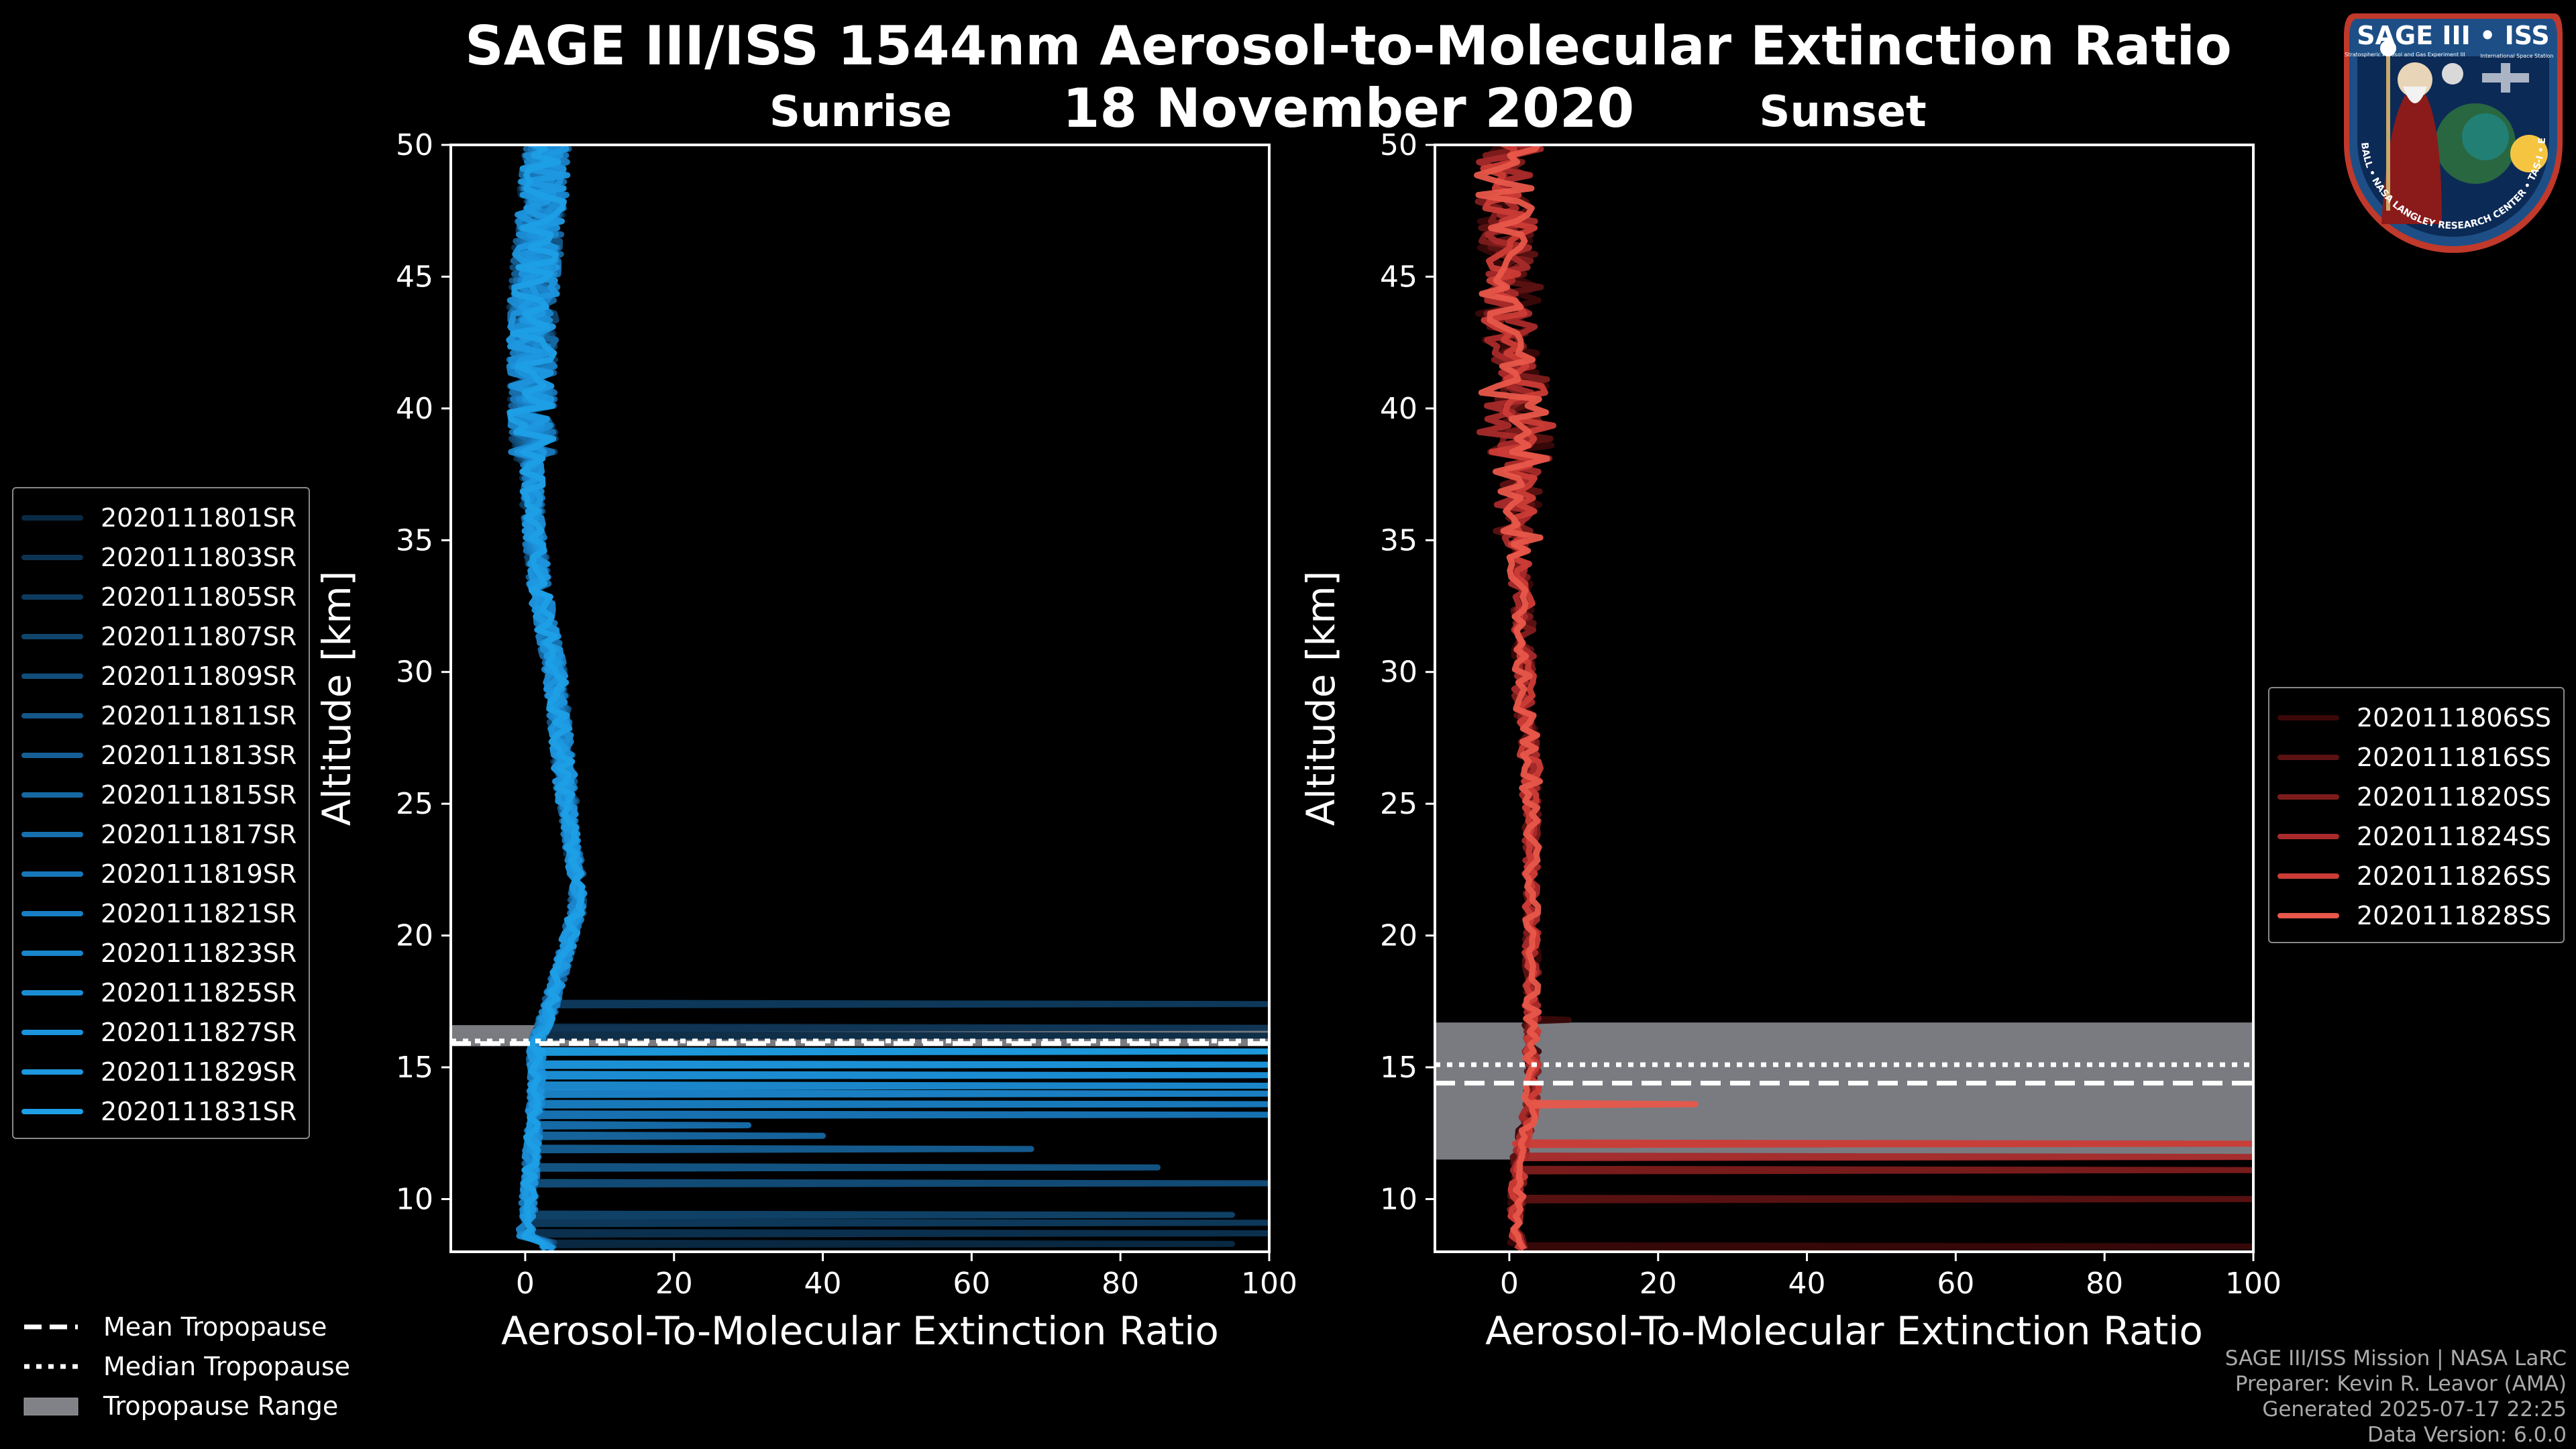 This screenshot has height=1449, width=2576. What do you see at coordinates (2395, 1358) in the screenshot?
I see `credit-mission: SAGE III/ISS Mission | NASA LaRC` at bounding box center [2395, 1358].